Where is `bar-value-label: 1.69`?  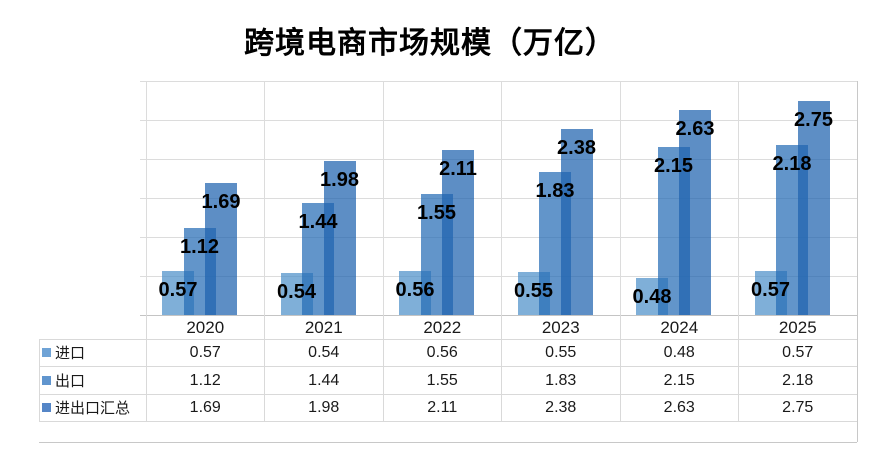
bar-value-label: 1.69 is located at coordinates (221, 202).